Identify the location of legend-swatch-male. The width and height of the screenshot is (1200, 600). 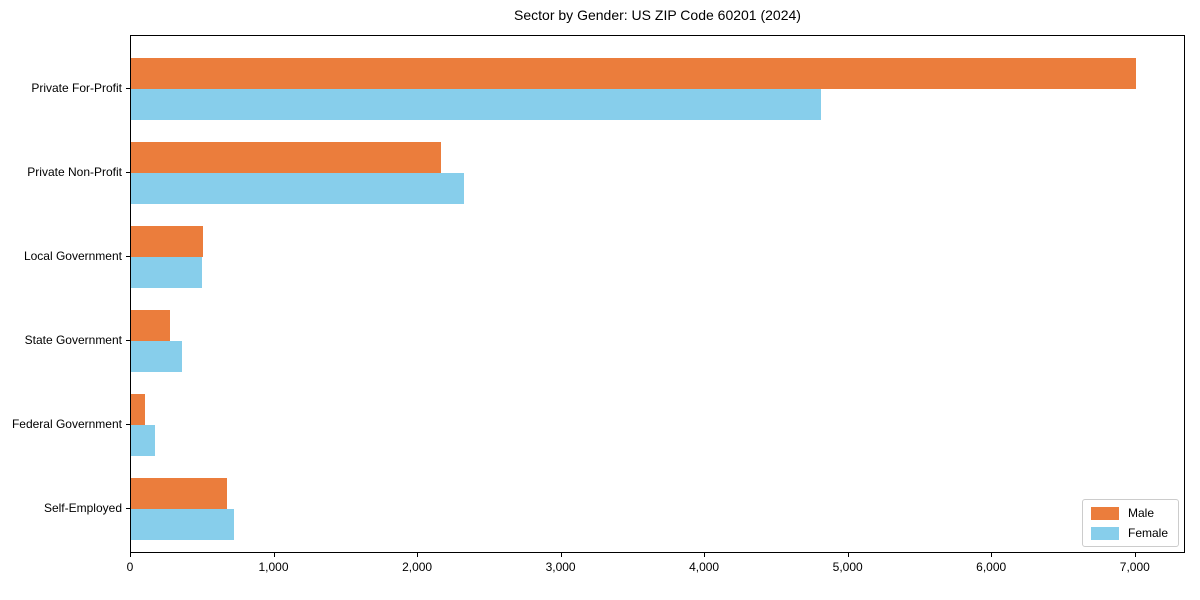
(1104, 513).